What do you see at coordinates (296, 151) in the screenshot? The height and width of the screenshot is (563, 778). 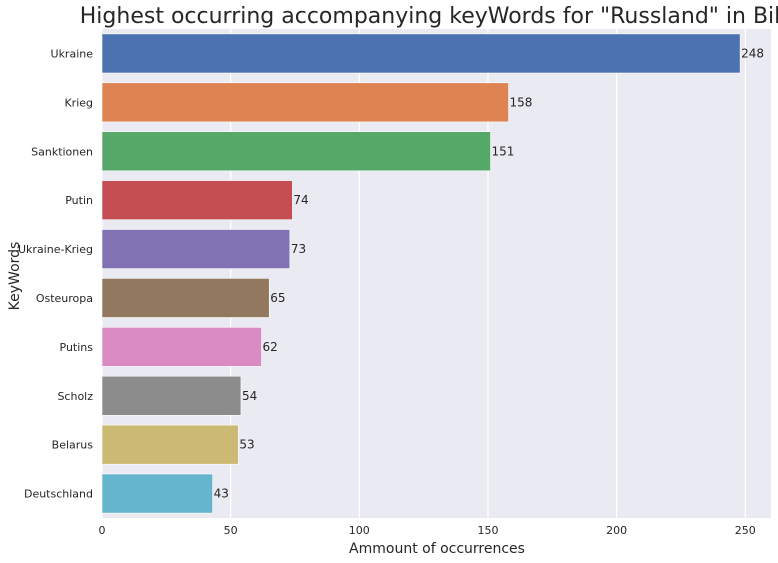 I see `bar-sanktionen` at bounding box center [296, 151].